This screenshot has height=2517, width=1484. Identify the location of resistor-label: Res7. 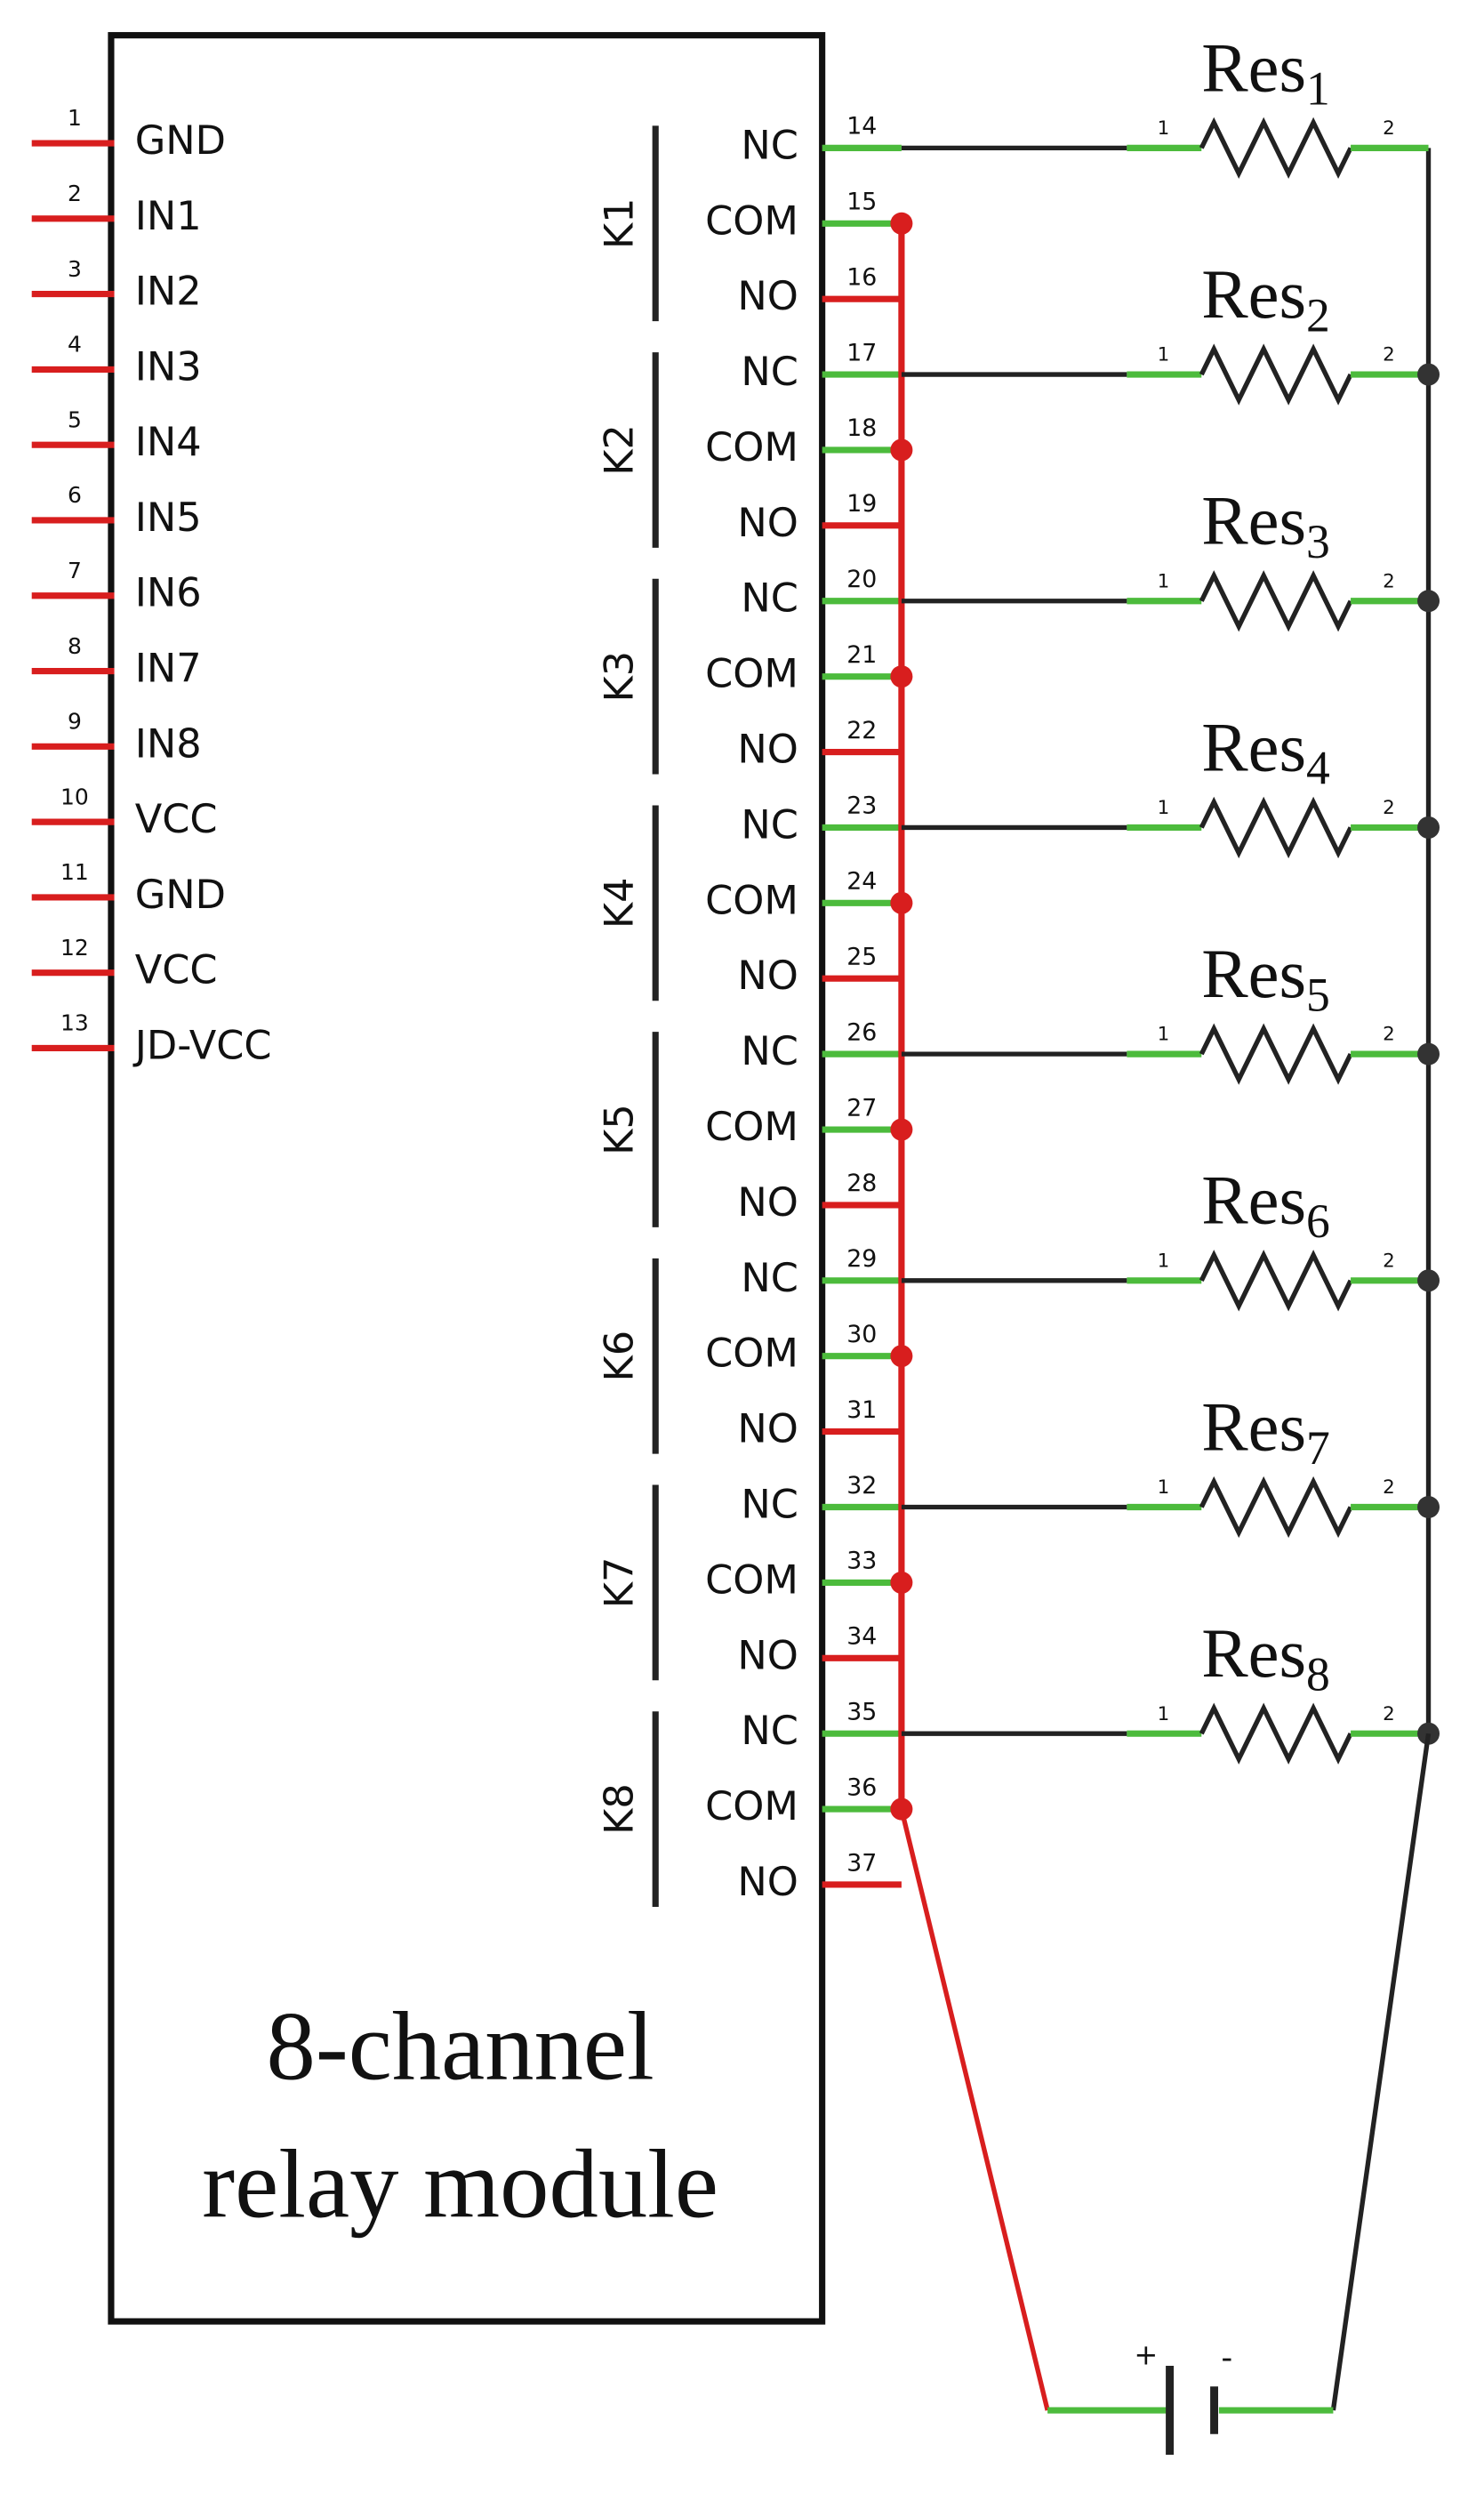
(1265, 1431).